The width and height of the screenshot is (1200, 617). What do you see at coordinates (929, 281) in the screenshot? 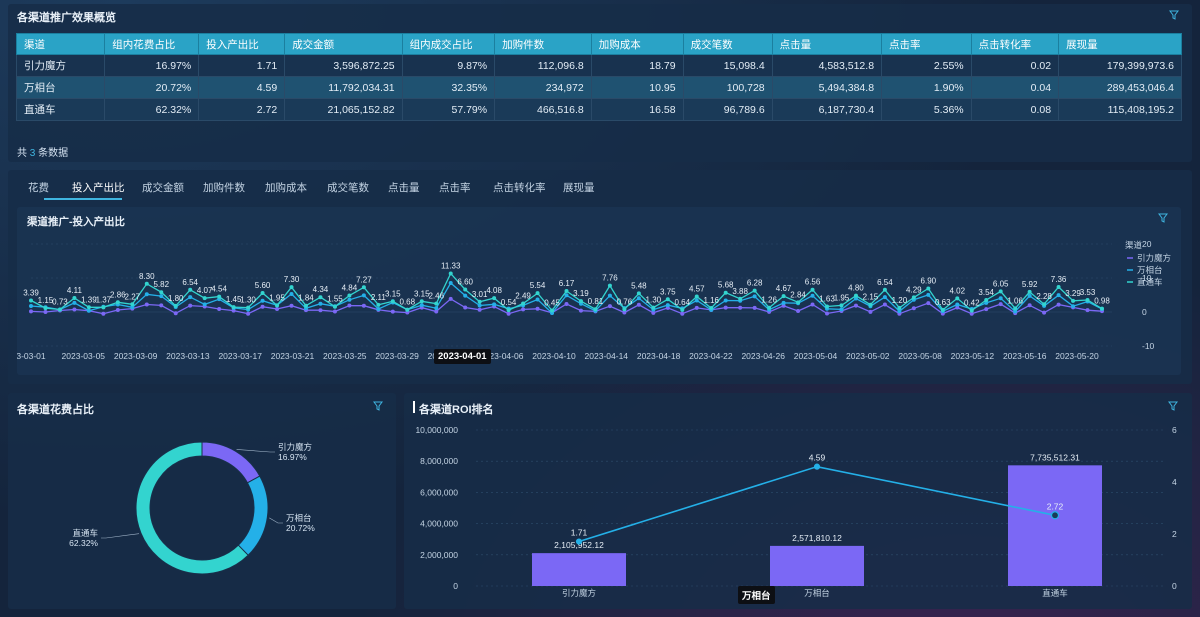
I see `data-label: 6.90` at bounding box center [929, 281].